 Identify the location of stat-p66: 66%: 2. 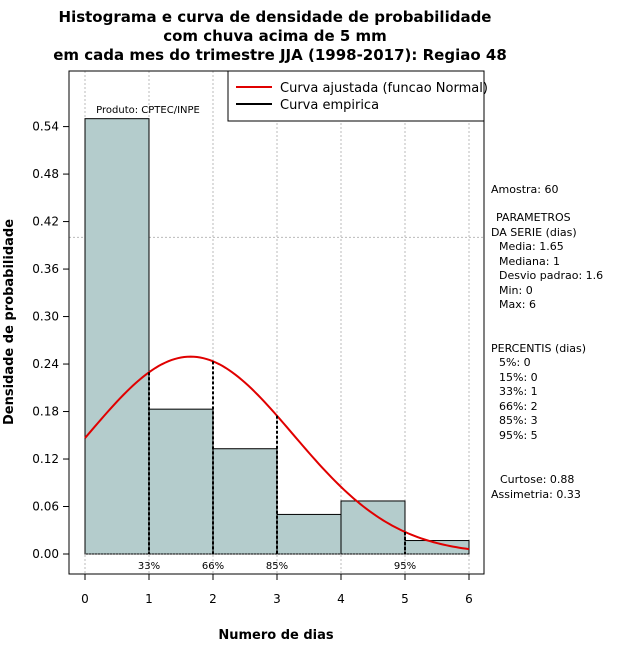
(518, 406).